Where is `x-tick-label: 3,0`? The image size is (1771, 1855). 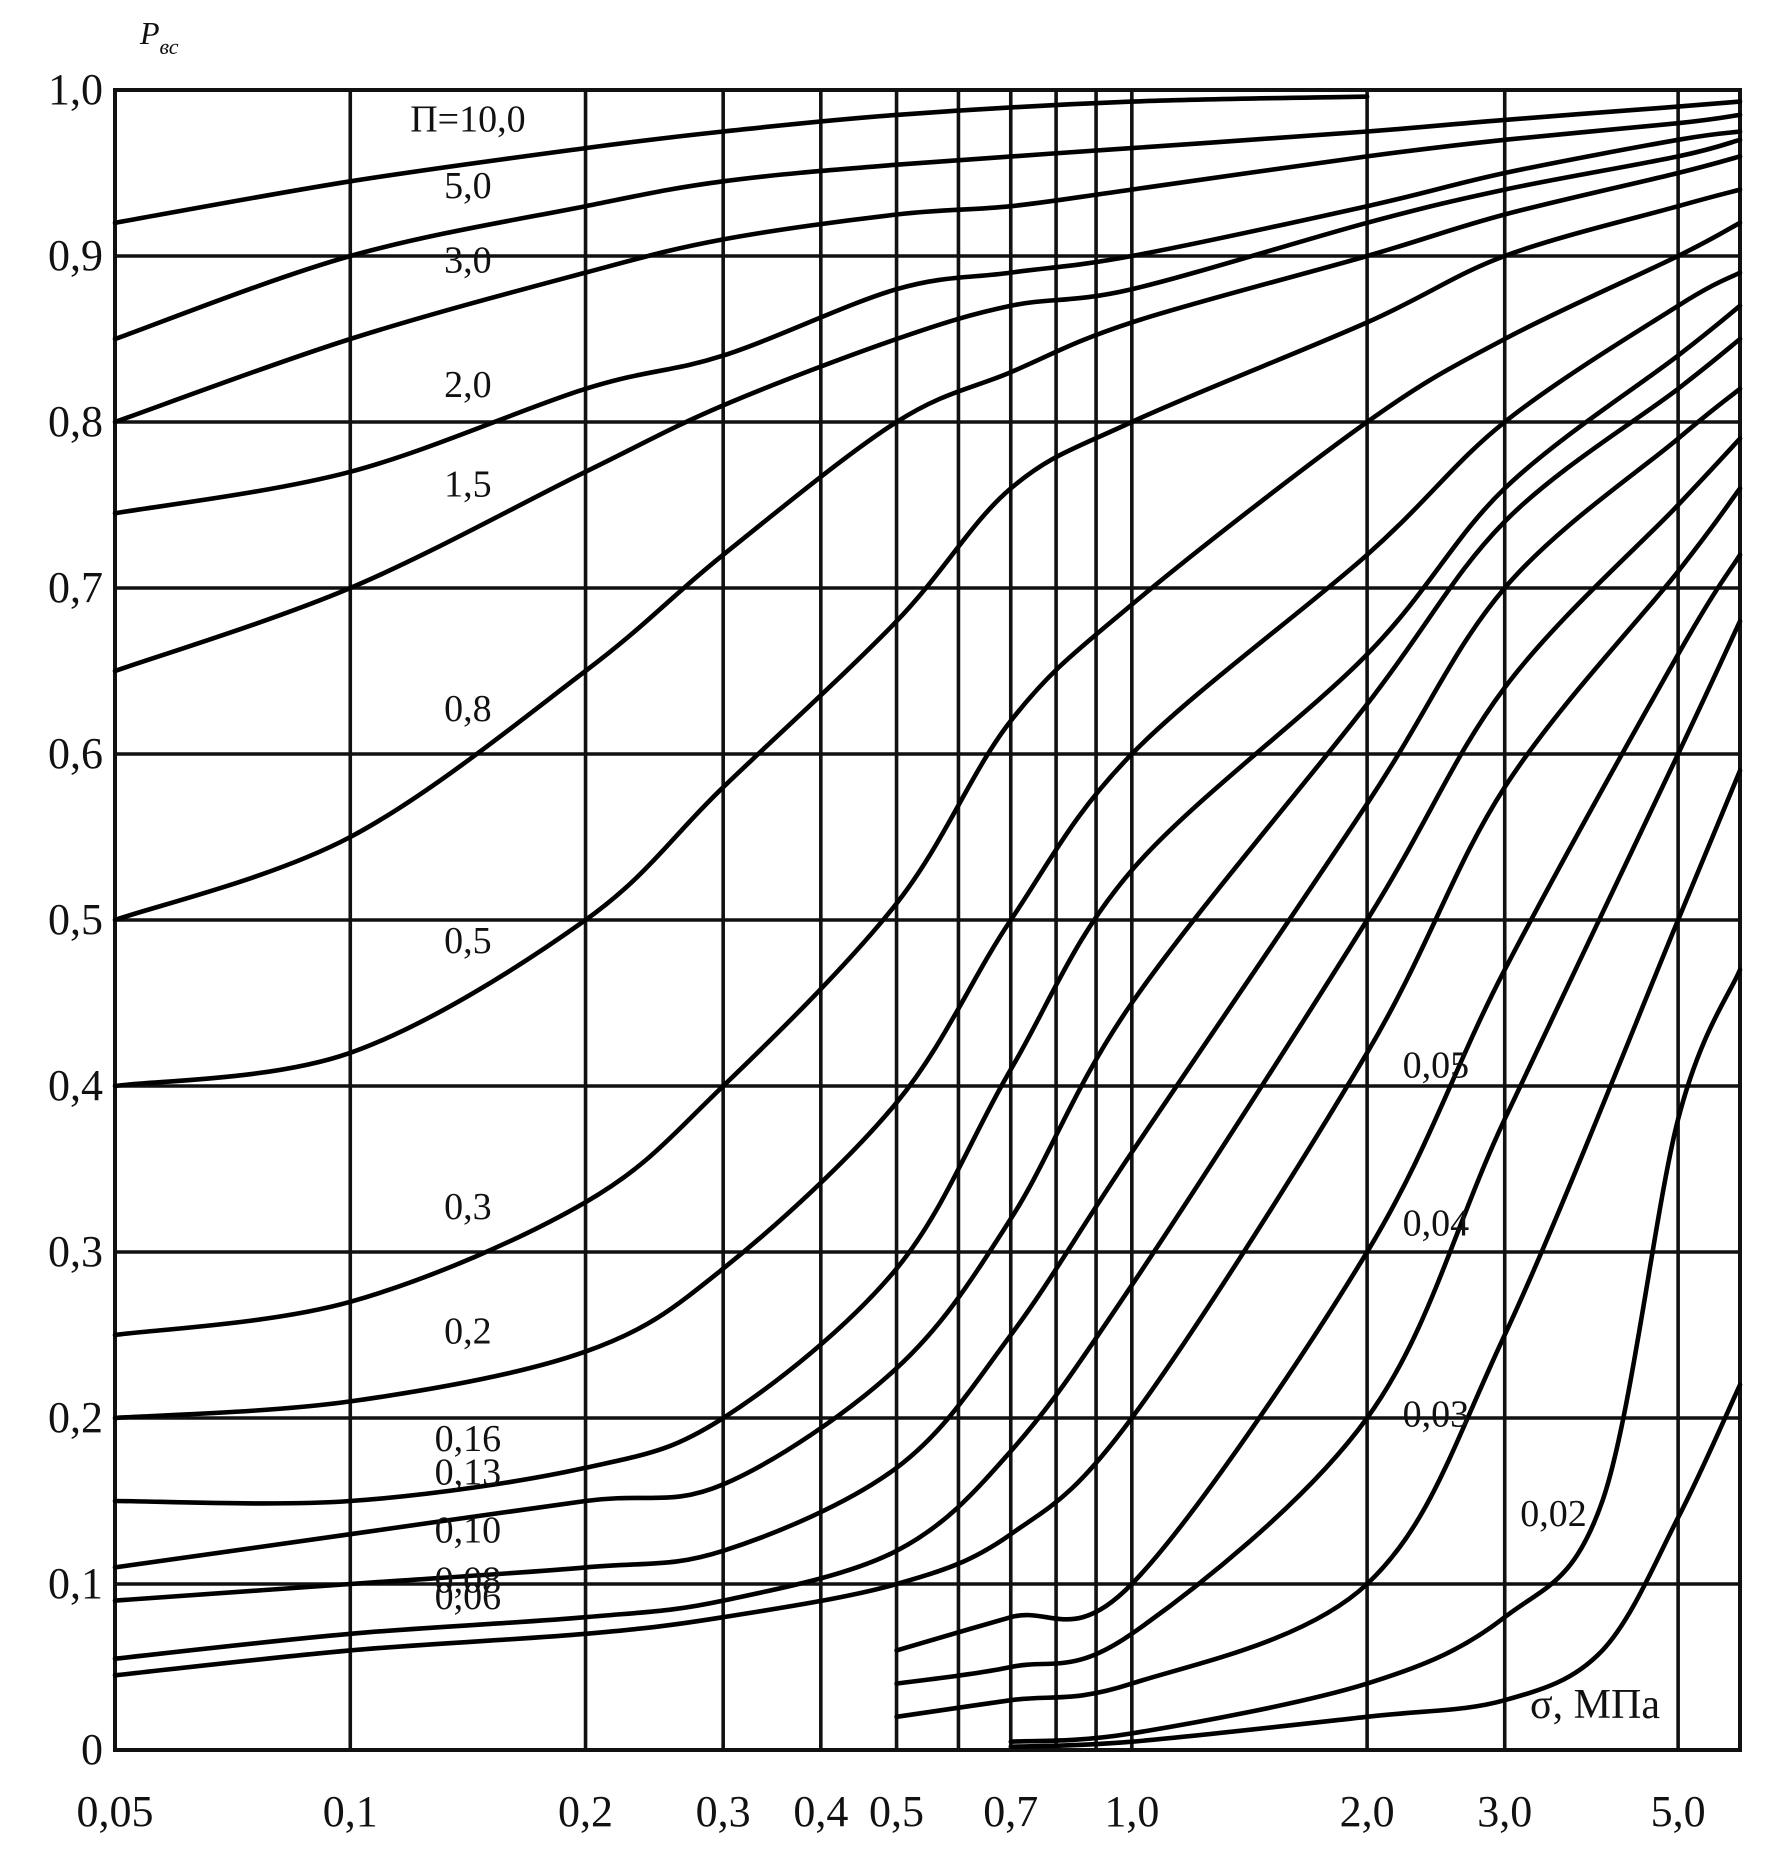 x-tick-label: 3,0 is located at coordinates (1504, 1811).